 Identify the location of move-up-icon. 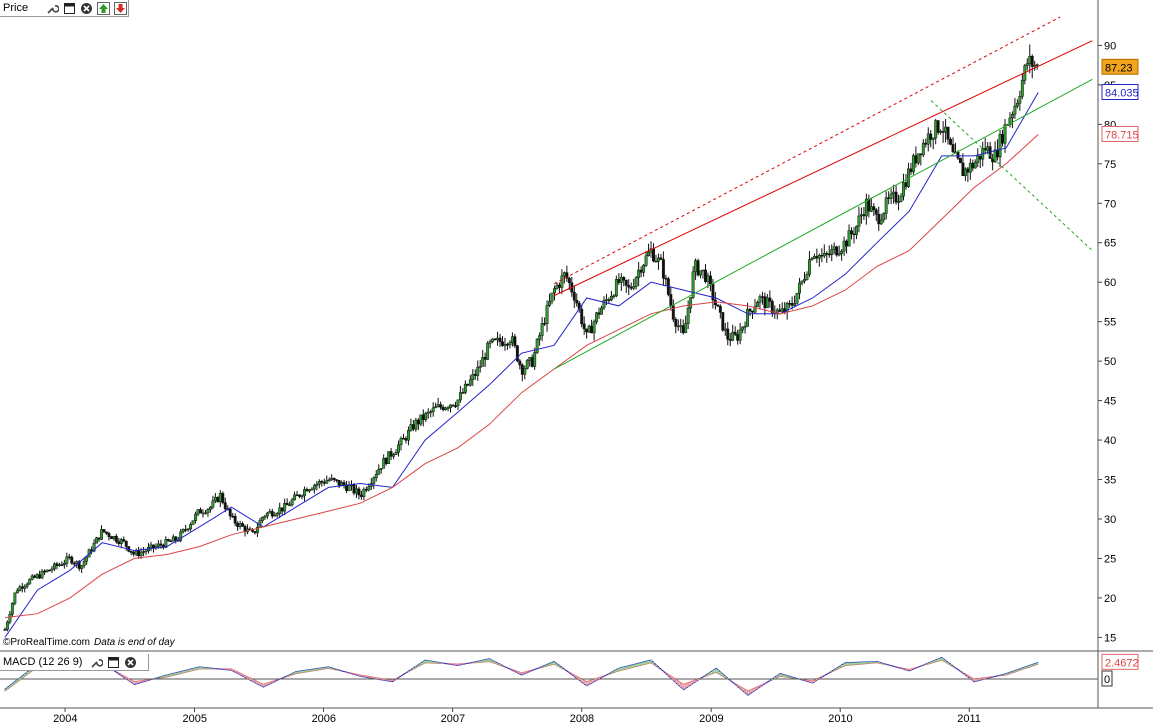
(104, 8).